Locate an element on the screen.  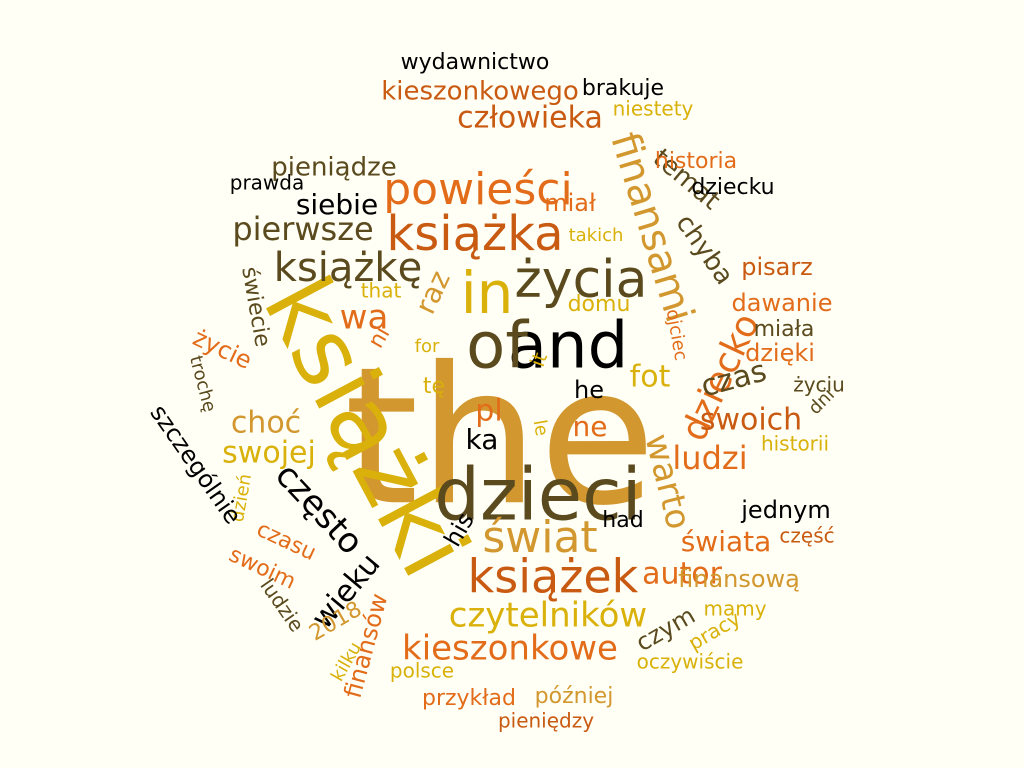
cloud-word: mamy is located at coordinates (734, 609).